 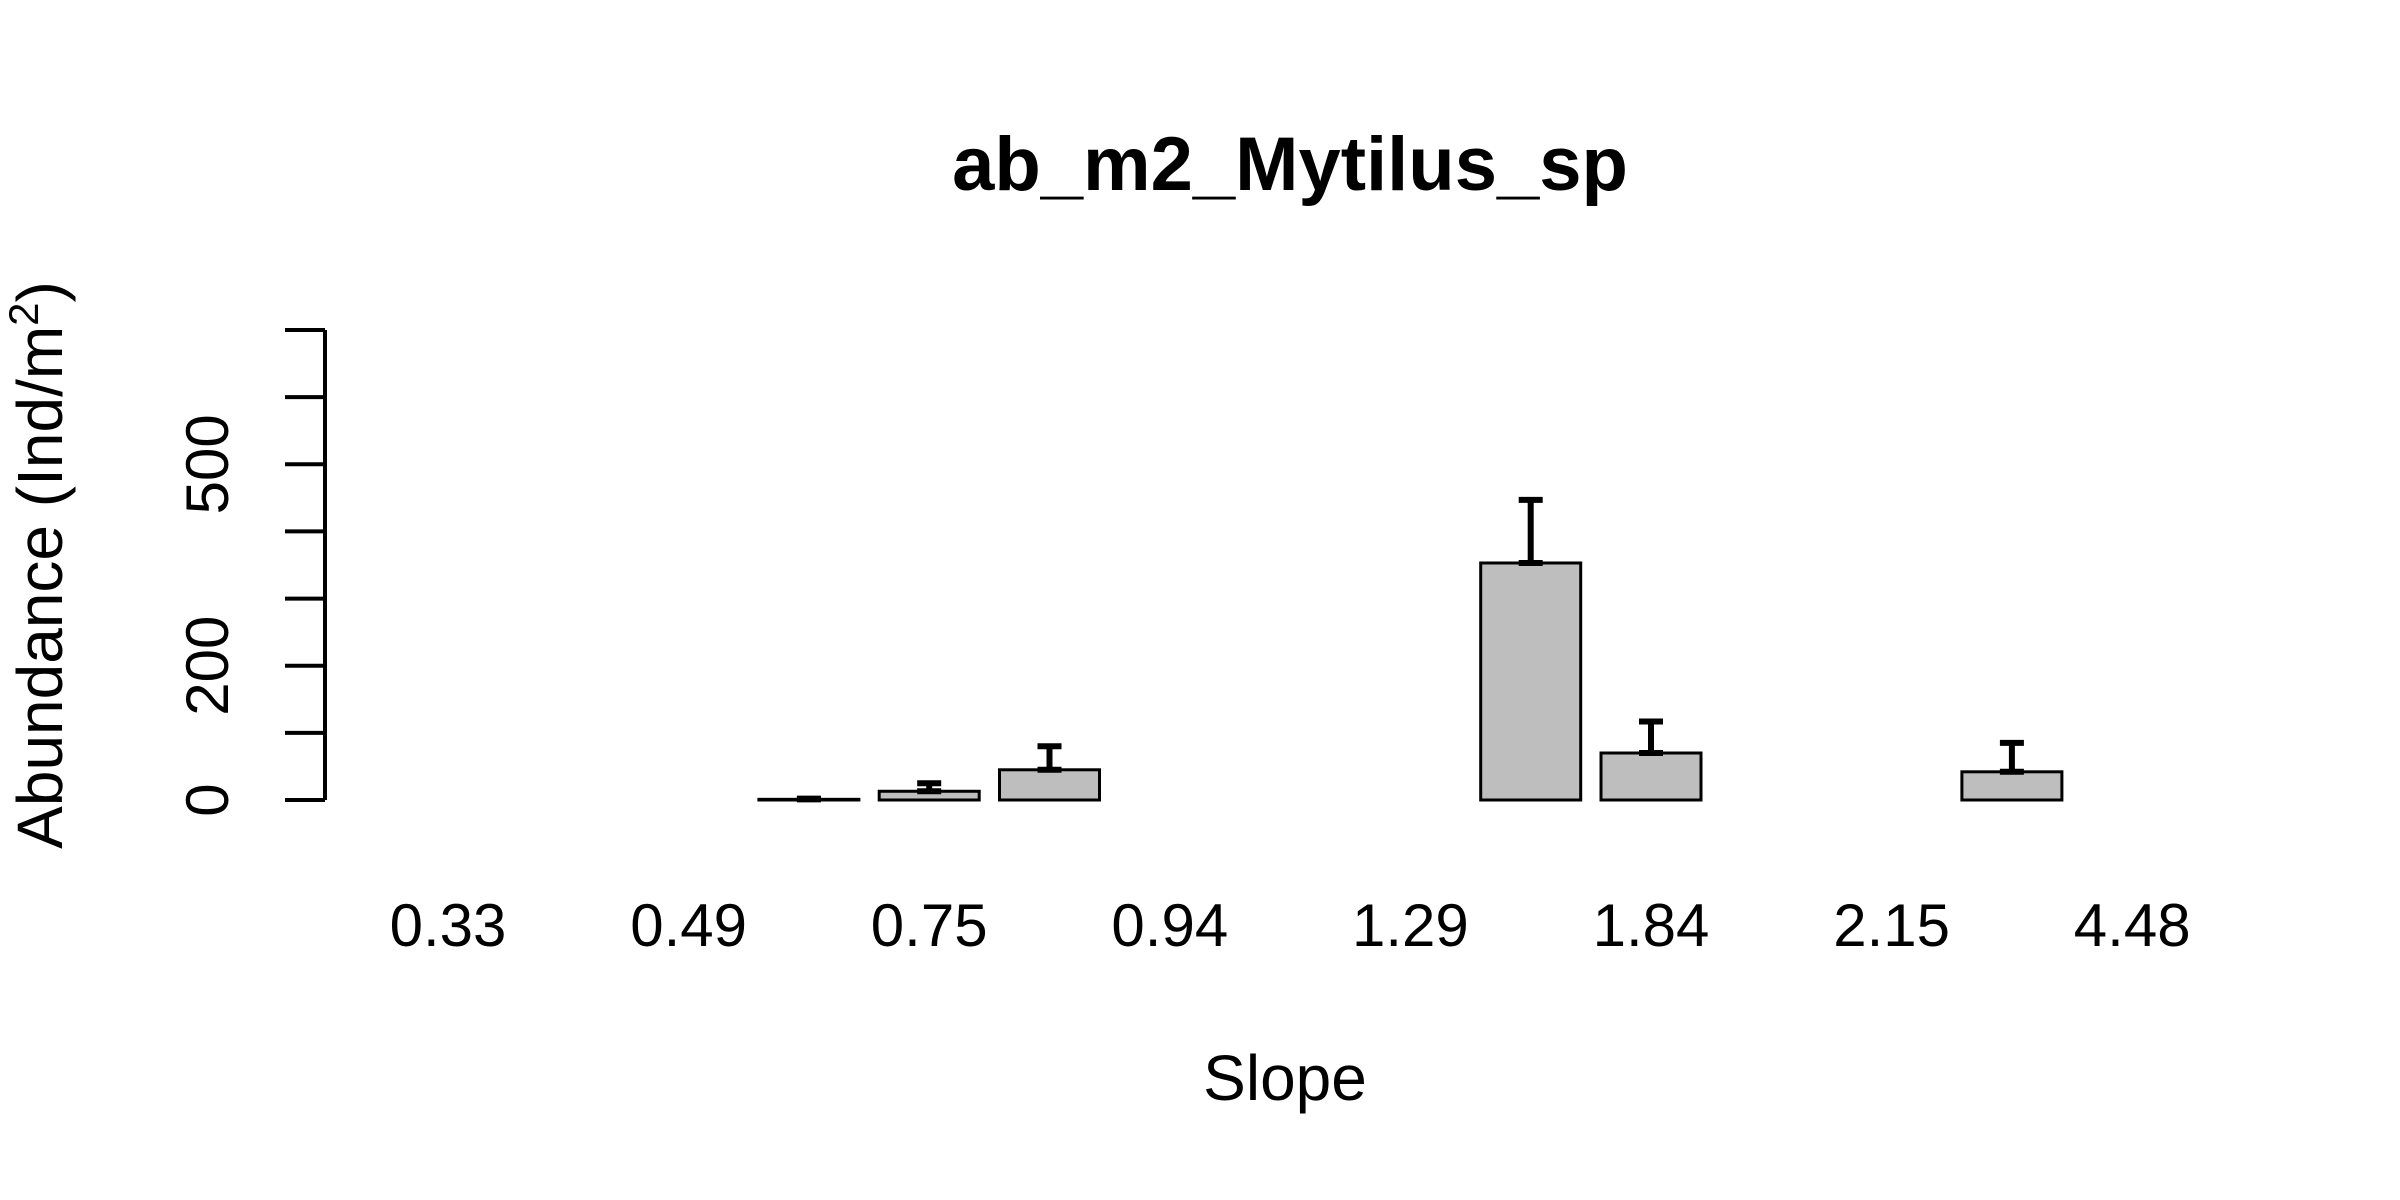 I want to click on x-tick-label: 1.84, so click(x=1651, y=925).